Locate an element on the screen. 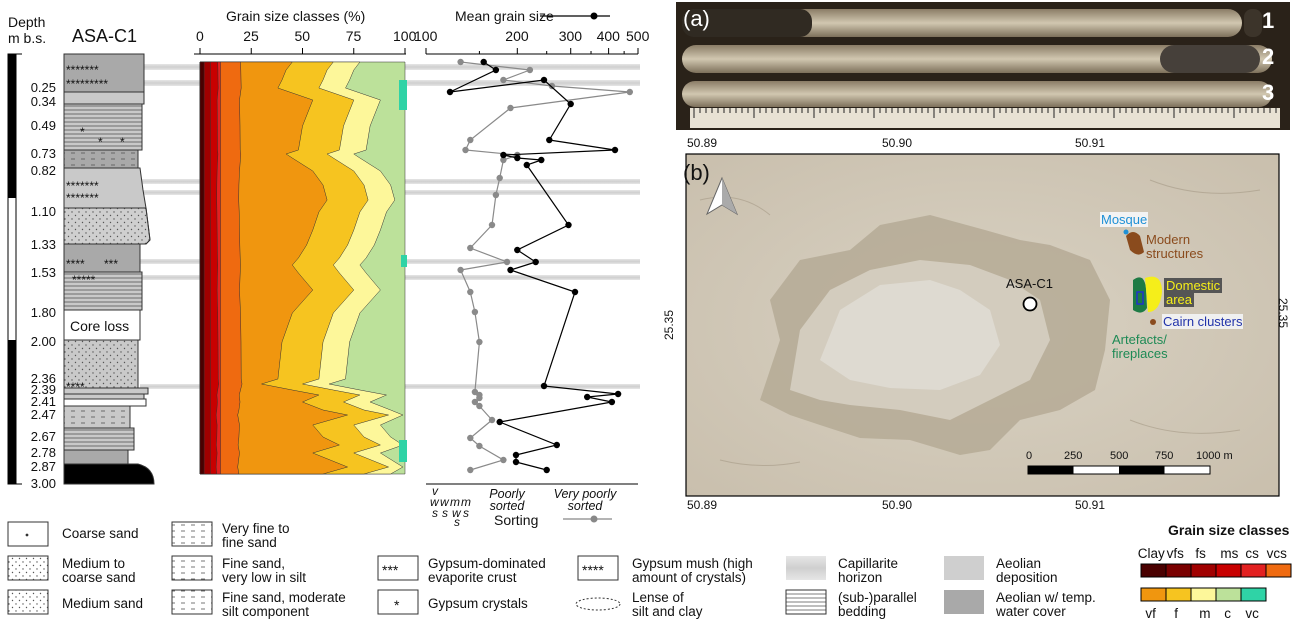 This screenshot has height=629, width=1303. mg-tick-label: 500 is located at coordinates (638, 36).